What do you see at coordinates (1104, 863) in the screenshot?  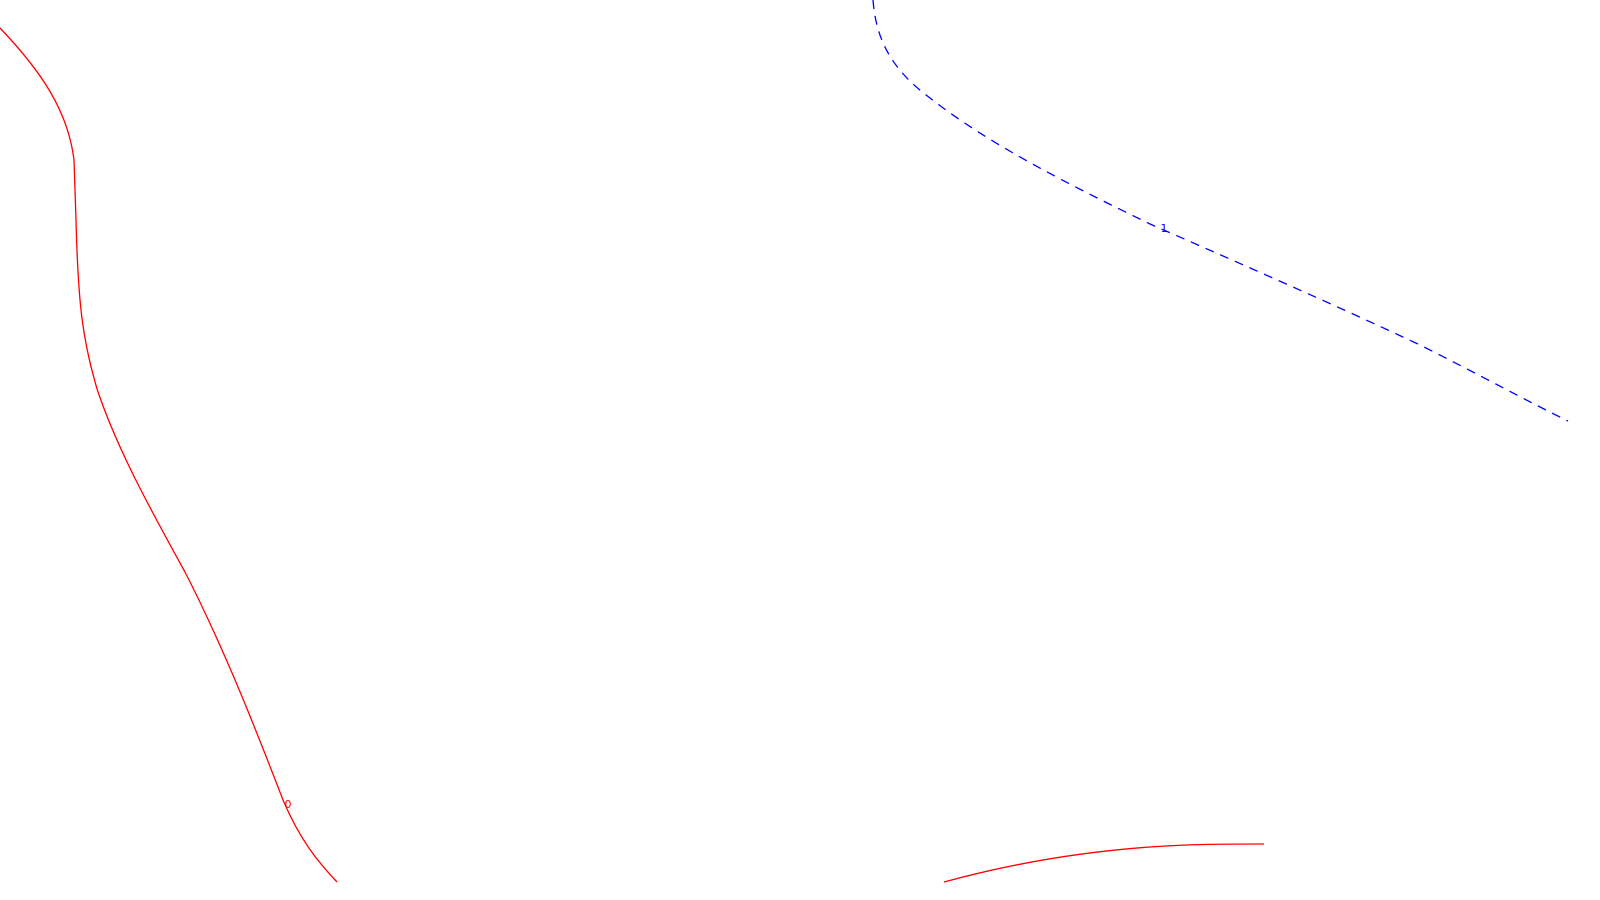 I see `contour-line-0-bottom` at bounding box center [1104, 863].